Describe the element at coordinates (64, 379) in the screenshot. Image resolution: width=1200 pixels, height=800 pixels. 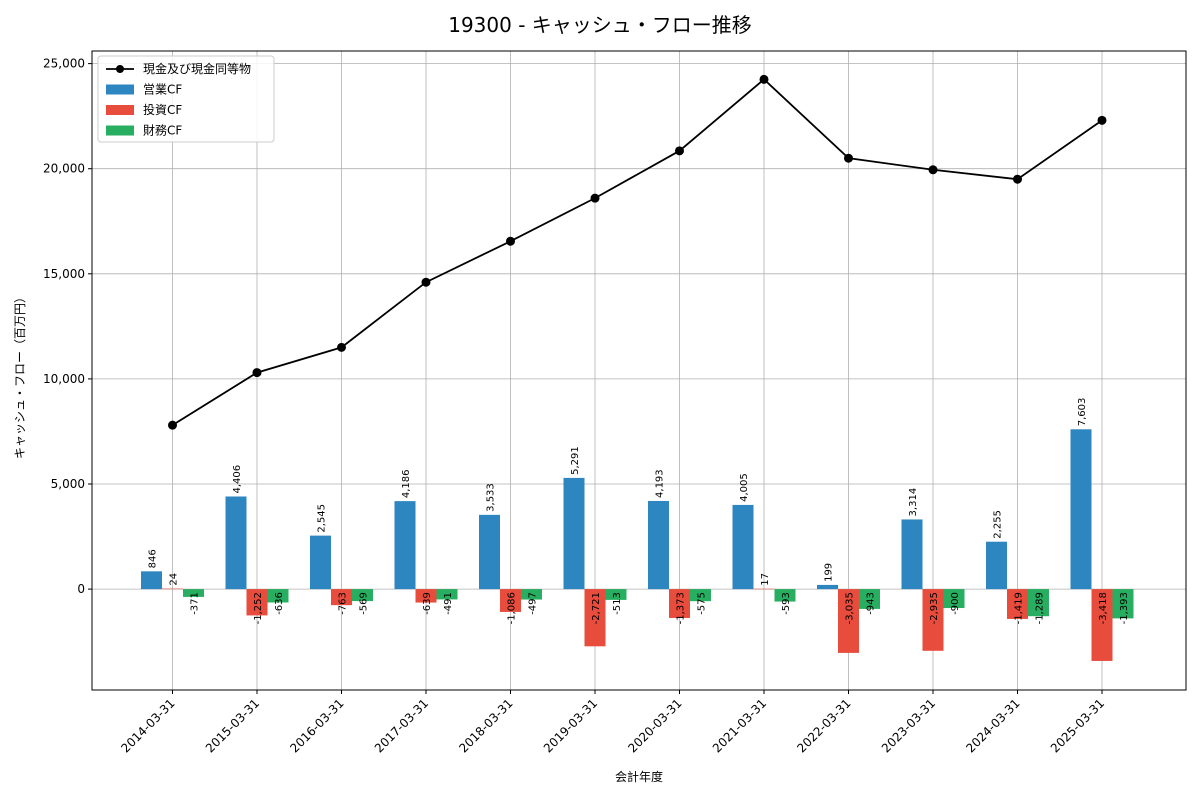
I see `y-tick-label: 10,000` at that location.